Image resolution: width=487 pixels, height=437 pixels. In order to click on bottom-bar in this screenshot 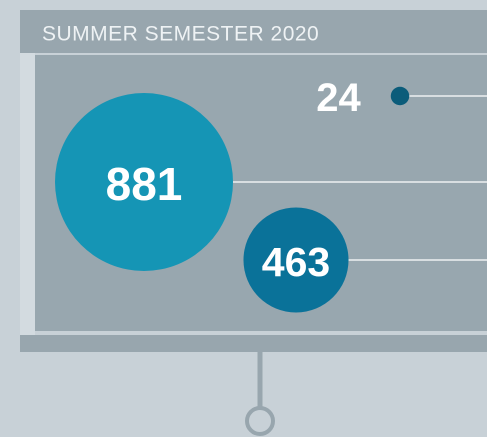, I will do `click(253, 343)`.